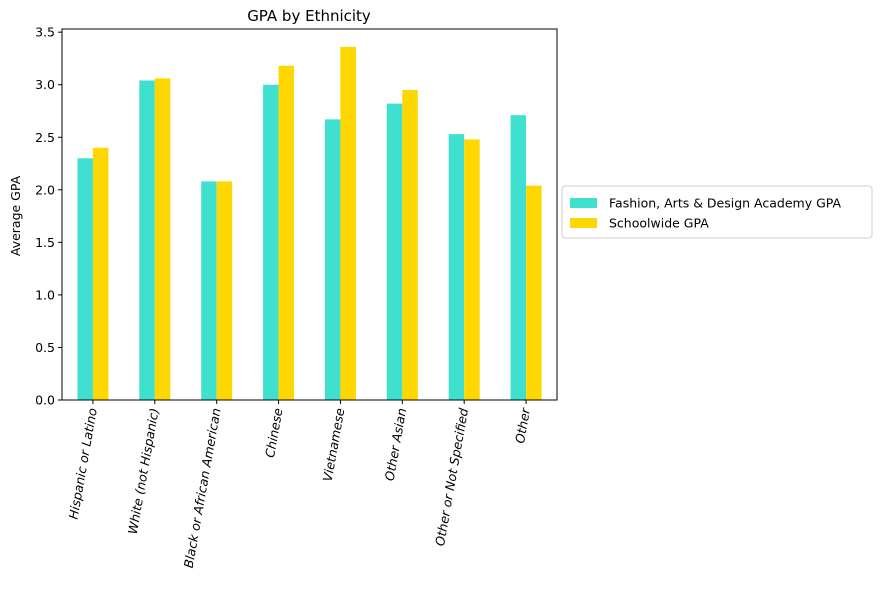 Image resolution: width=881 pixels, height=599 pixels. Describe the element at coordinates (15, 215) in the screenshot. I see `y-axis-label: Average GPA` at that location.